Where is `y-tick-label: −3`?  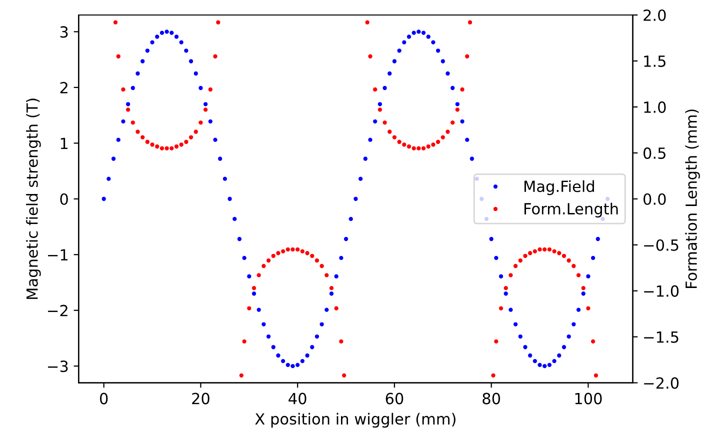
y-tick-label: −3 is located at coordinates (58, 366).